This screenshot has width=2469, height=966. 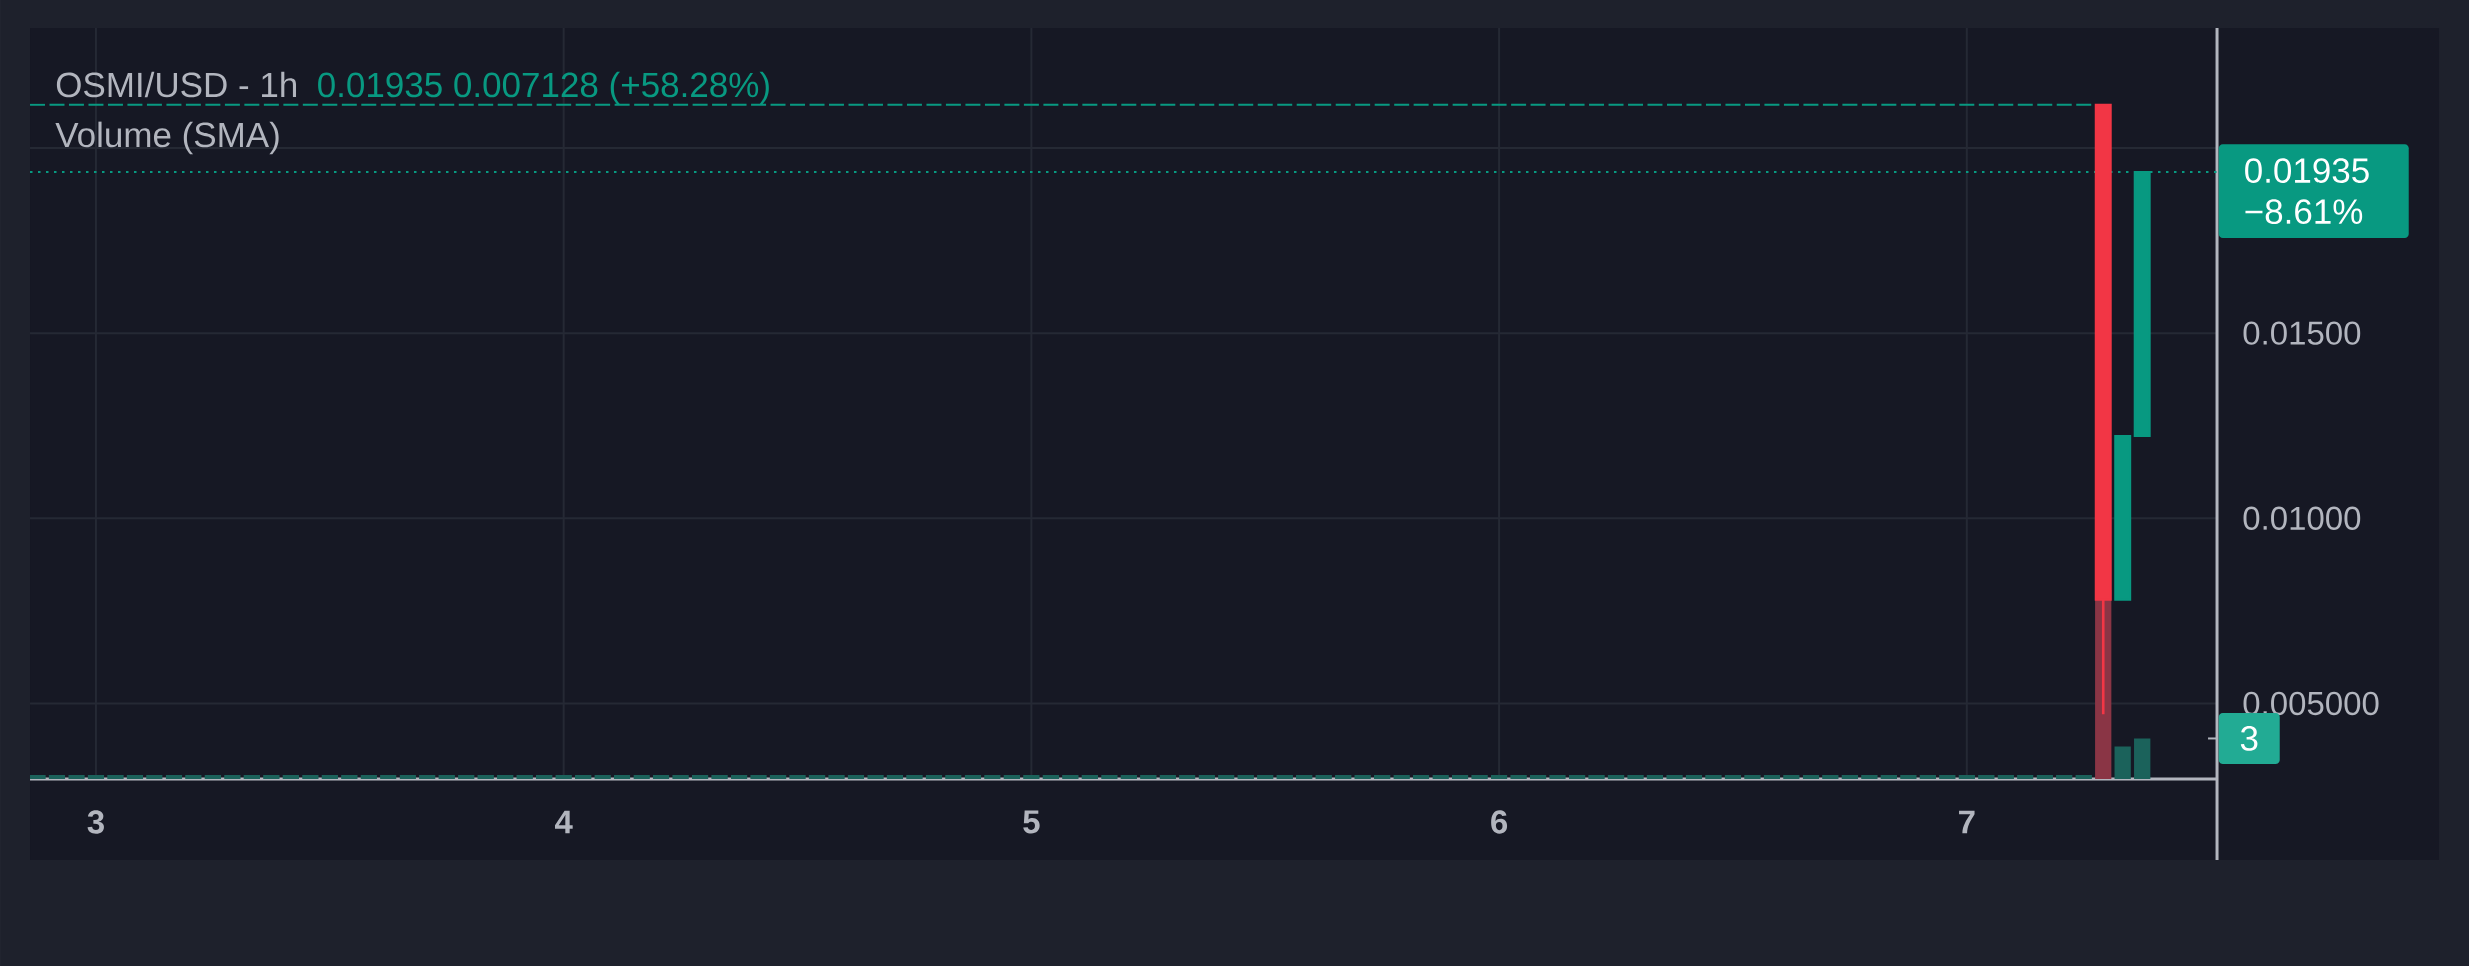 What do you see at coordinates (1967, 822) in the screenshot?
I see `x-tick-label: 7` at bounding box center [1967, 822].